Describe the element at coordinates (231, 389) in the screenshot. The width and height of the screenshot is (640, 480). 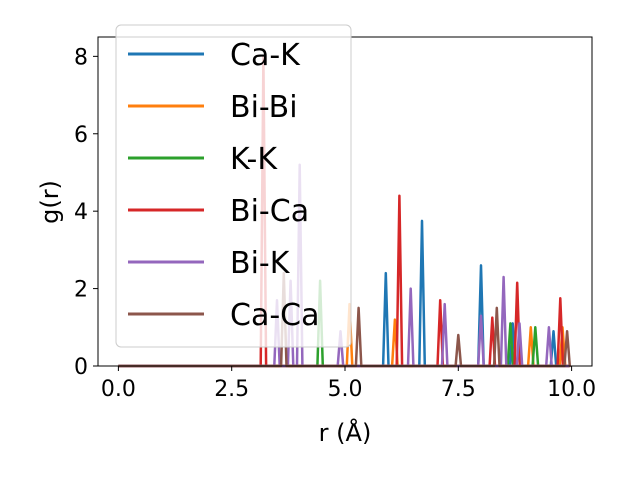
I see `x-tick-label: 2.5` at that location.